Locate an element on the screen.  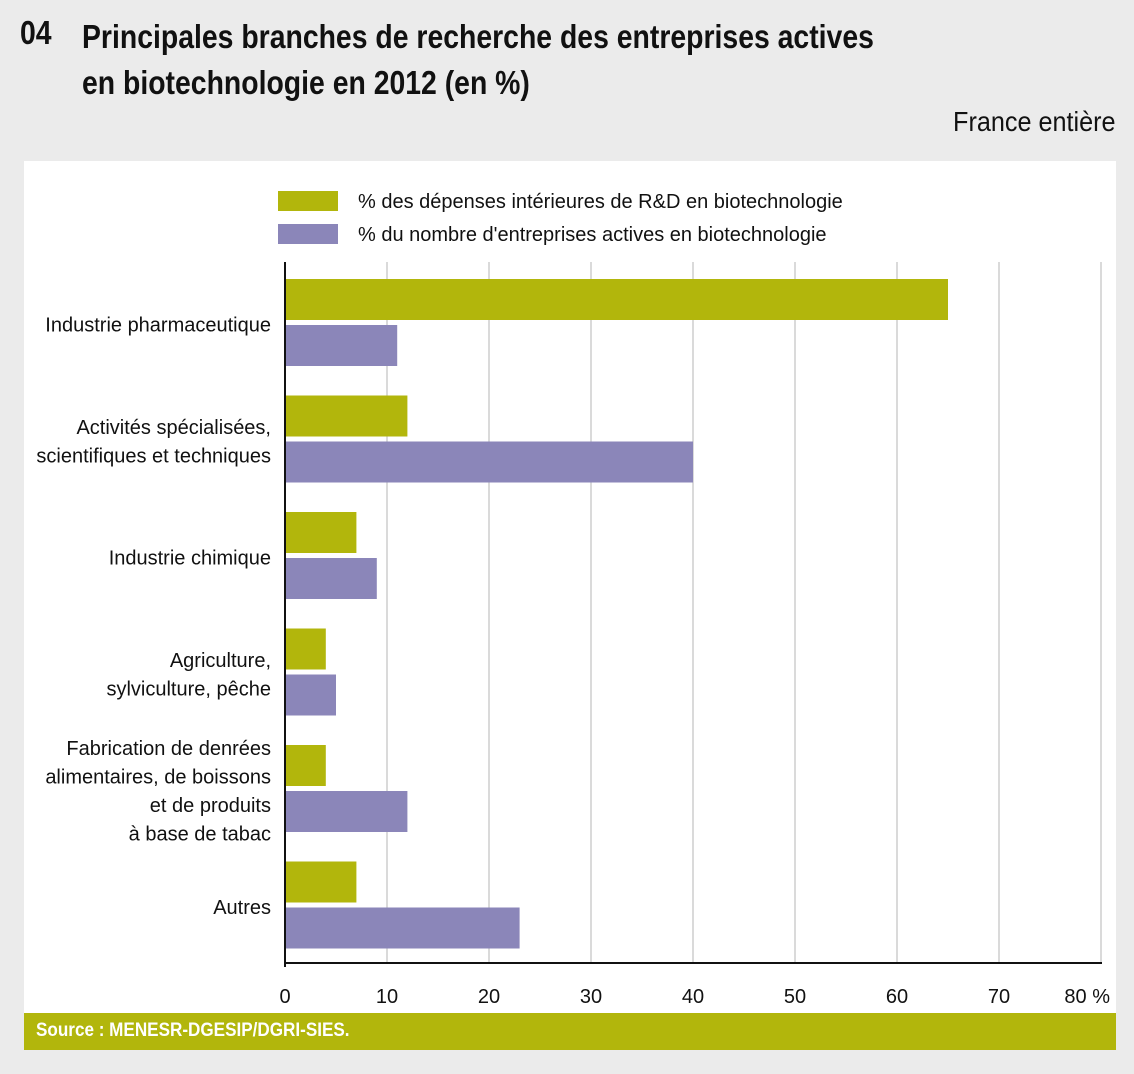
x-tick-label: 30 is located at coordinates (591, 997).